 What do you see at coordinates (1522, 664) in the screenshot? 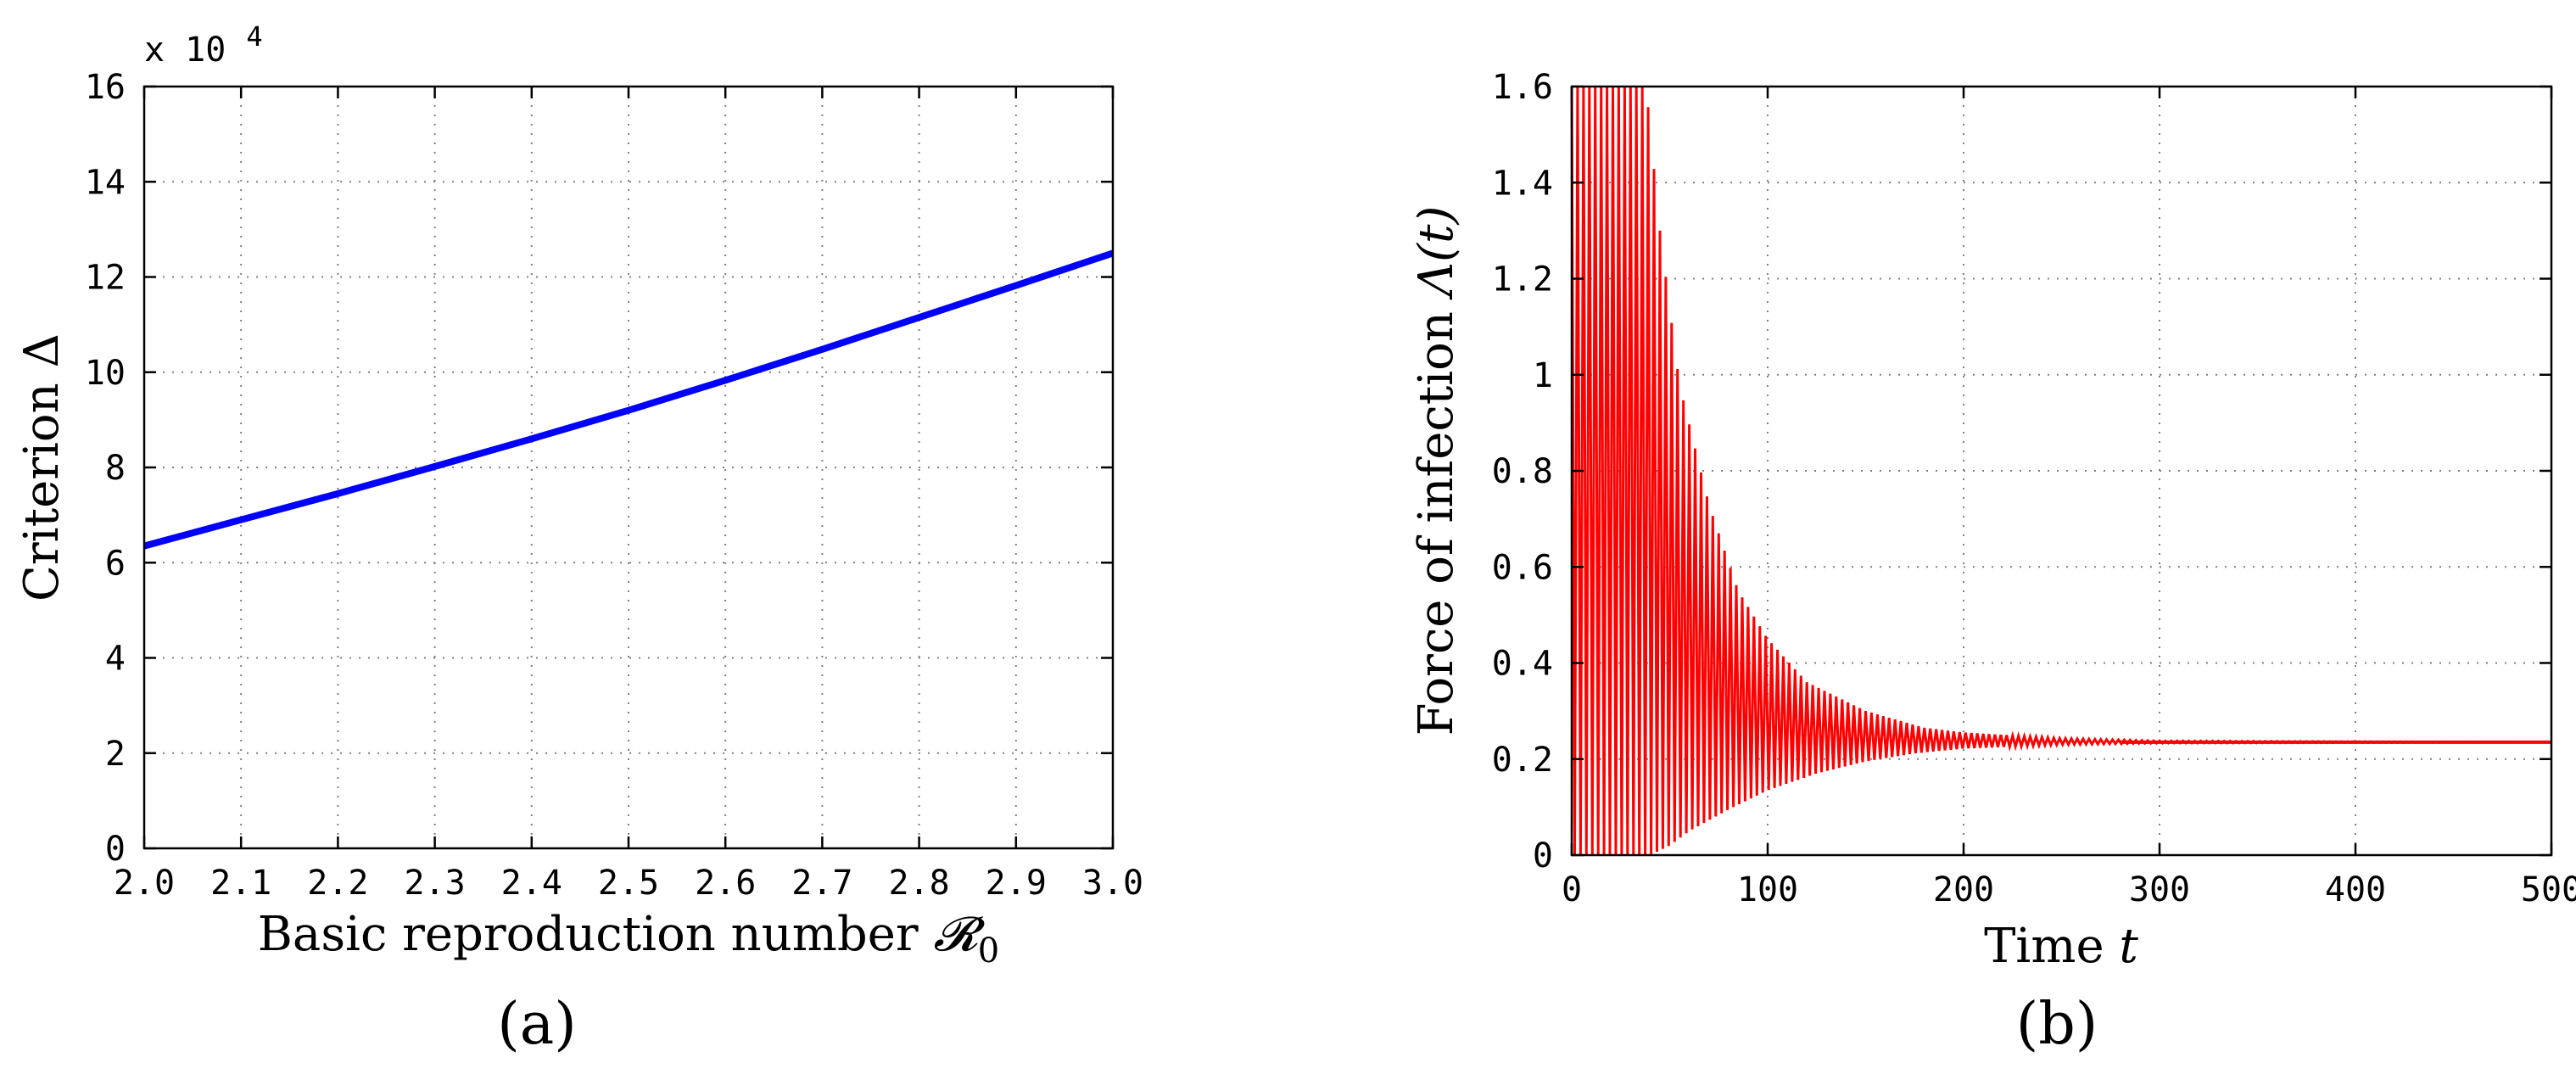
I see `panel-b-y-tick-label: 0.4` at bounding box center [1522, 664].